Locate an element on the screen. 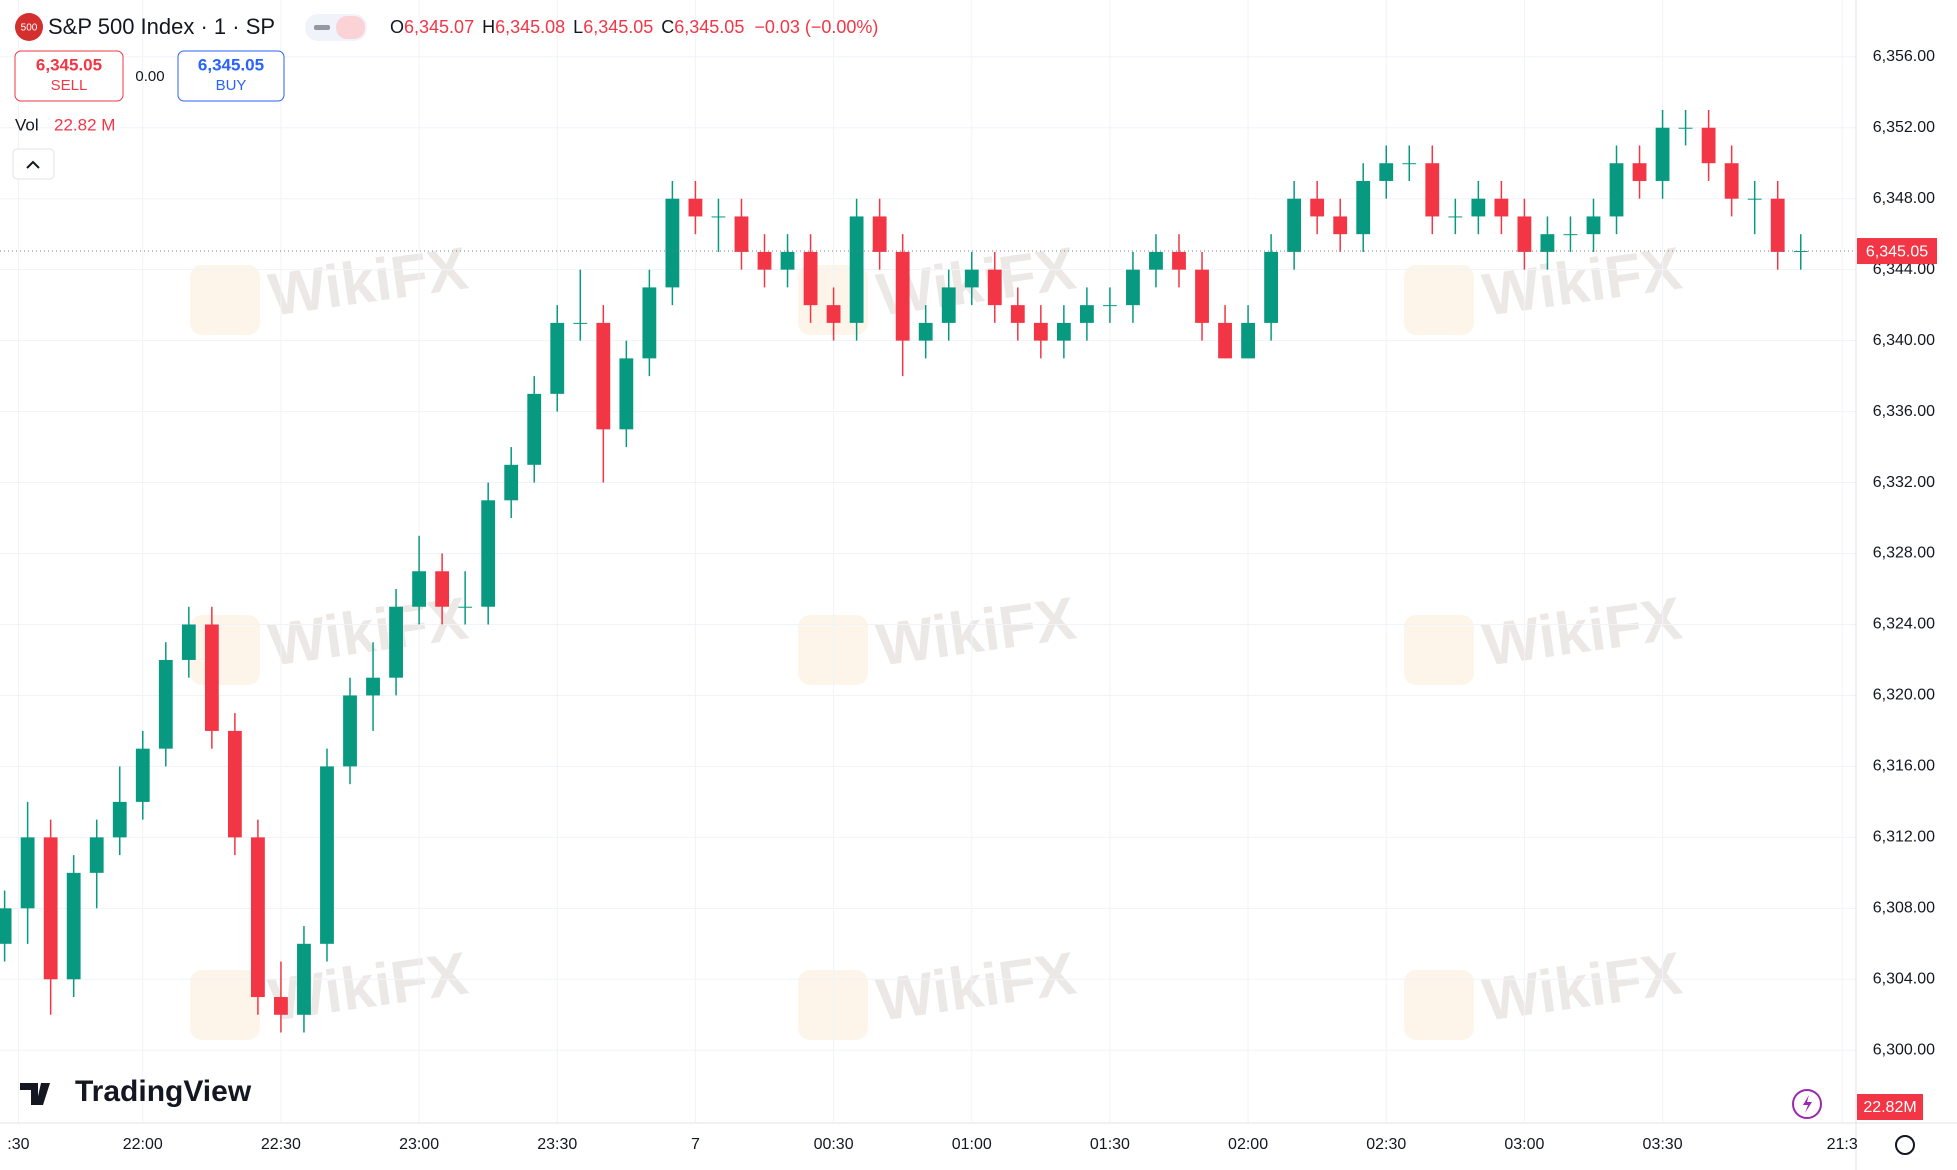  volume-label: Vol is located at coordinates (27, 124).